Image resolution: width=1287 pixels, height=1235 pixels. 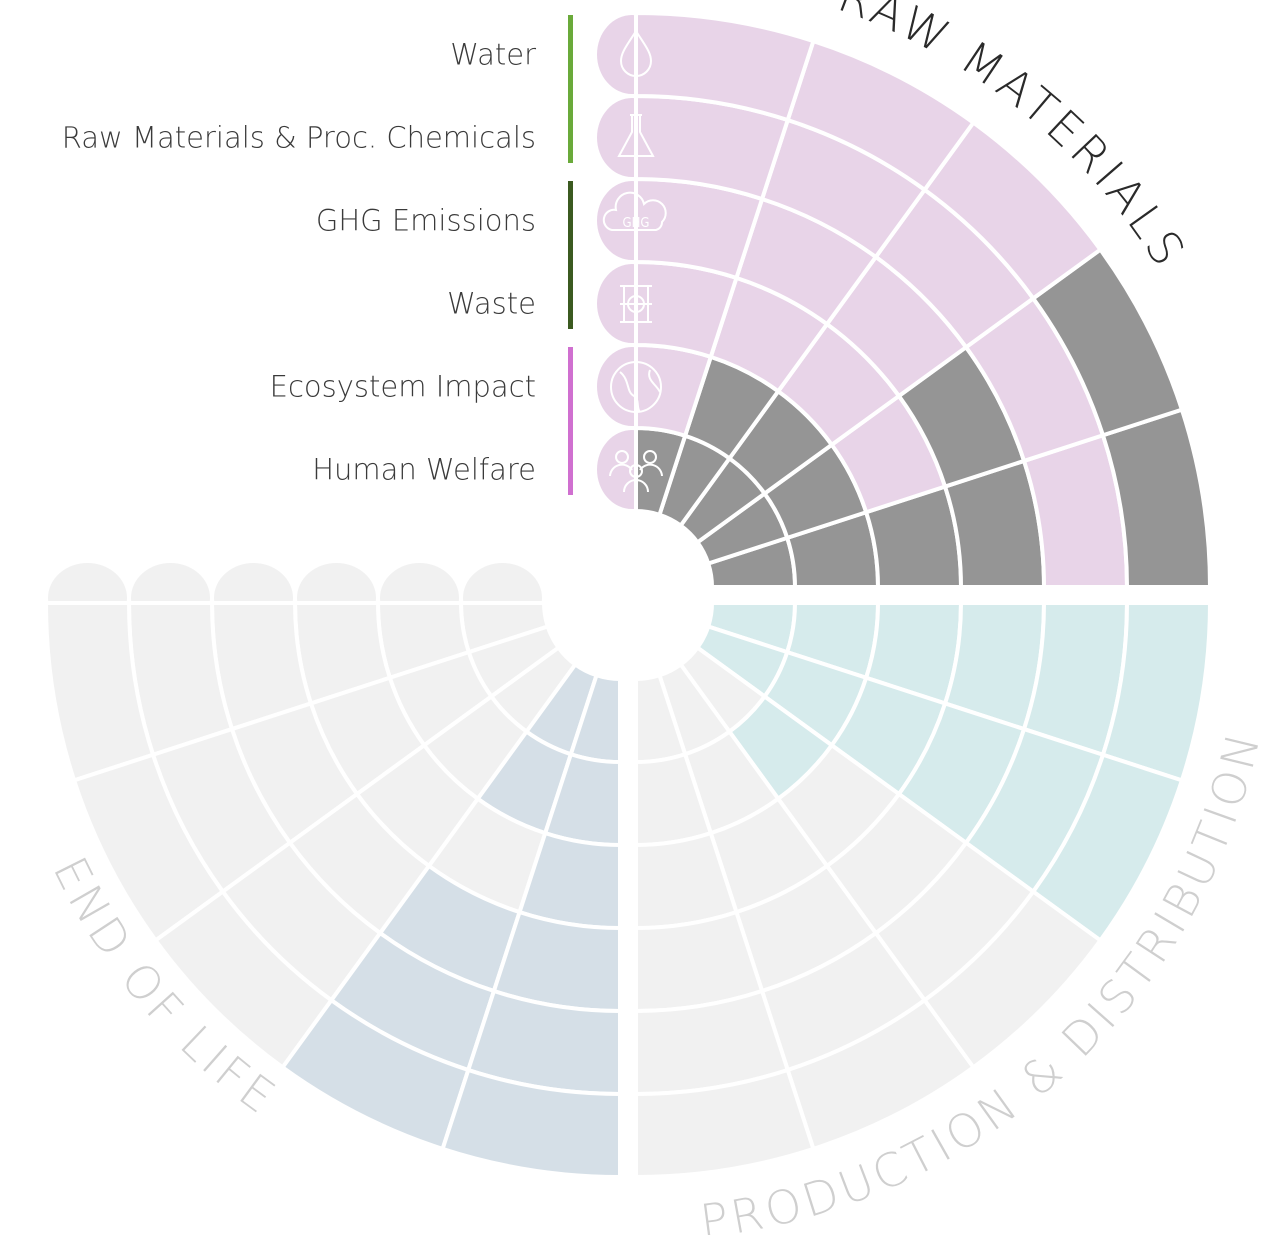 I want to click on cloud-icon, so click(x=634, y=211).